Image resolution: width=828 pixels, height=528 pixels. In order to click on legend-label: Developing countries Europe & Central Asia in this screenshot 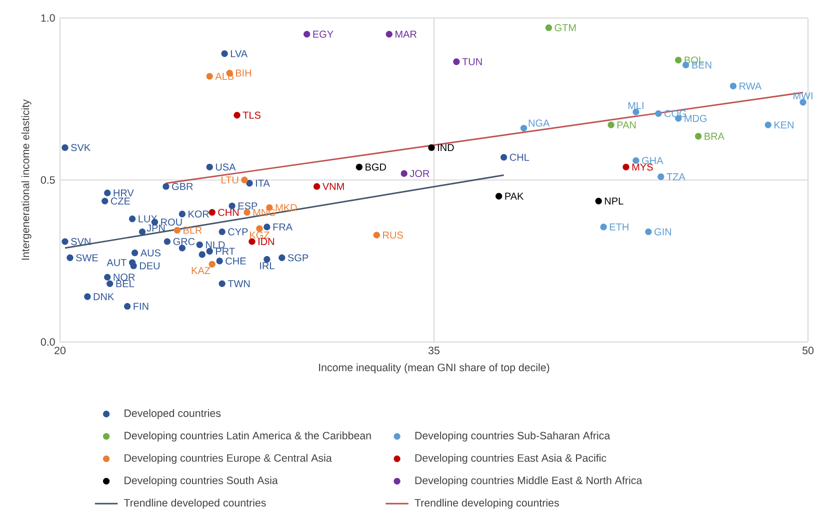, I will do `click(228, 459)`.